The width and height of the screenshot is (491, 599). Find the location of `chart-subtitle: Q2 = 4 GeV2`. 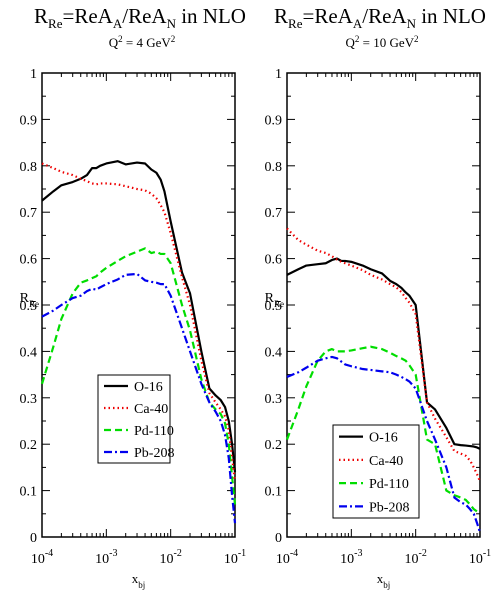

chart-subtitle: Q2 = 4 GeV2 is located at coordinates (142, 42).